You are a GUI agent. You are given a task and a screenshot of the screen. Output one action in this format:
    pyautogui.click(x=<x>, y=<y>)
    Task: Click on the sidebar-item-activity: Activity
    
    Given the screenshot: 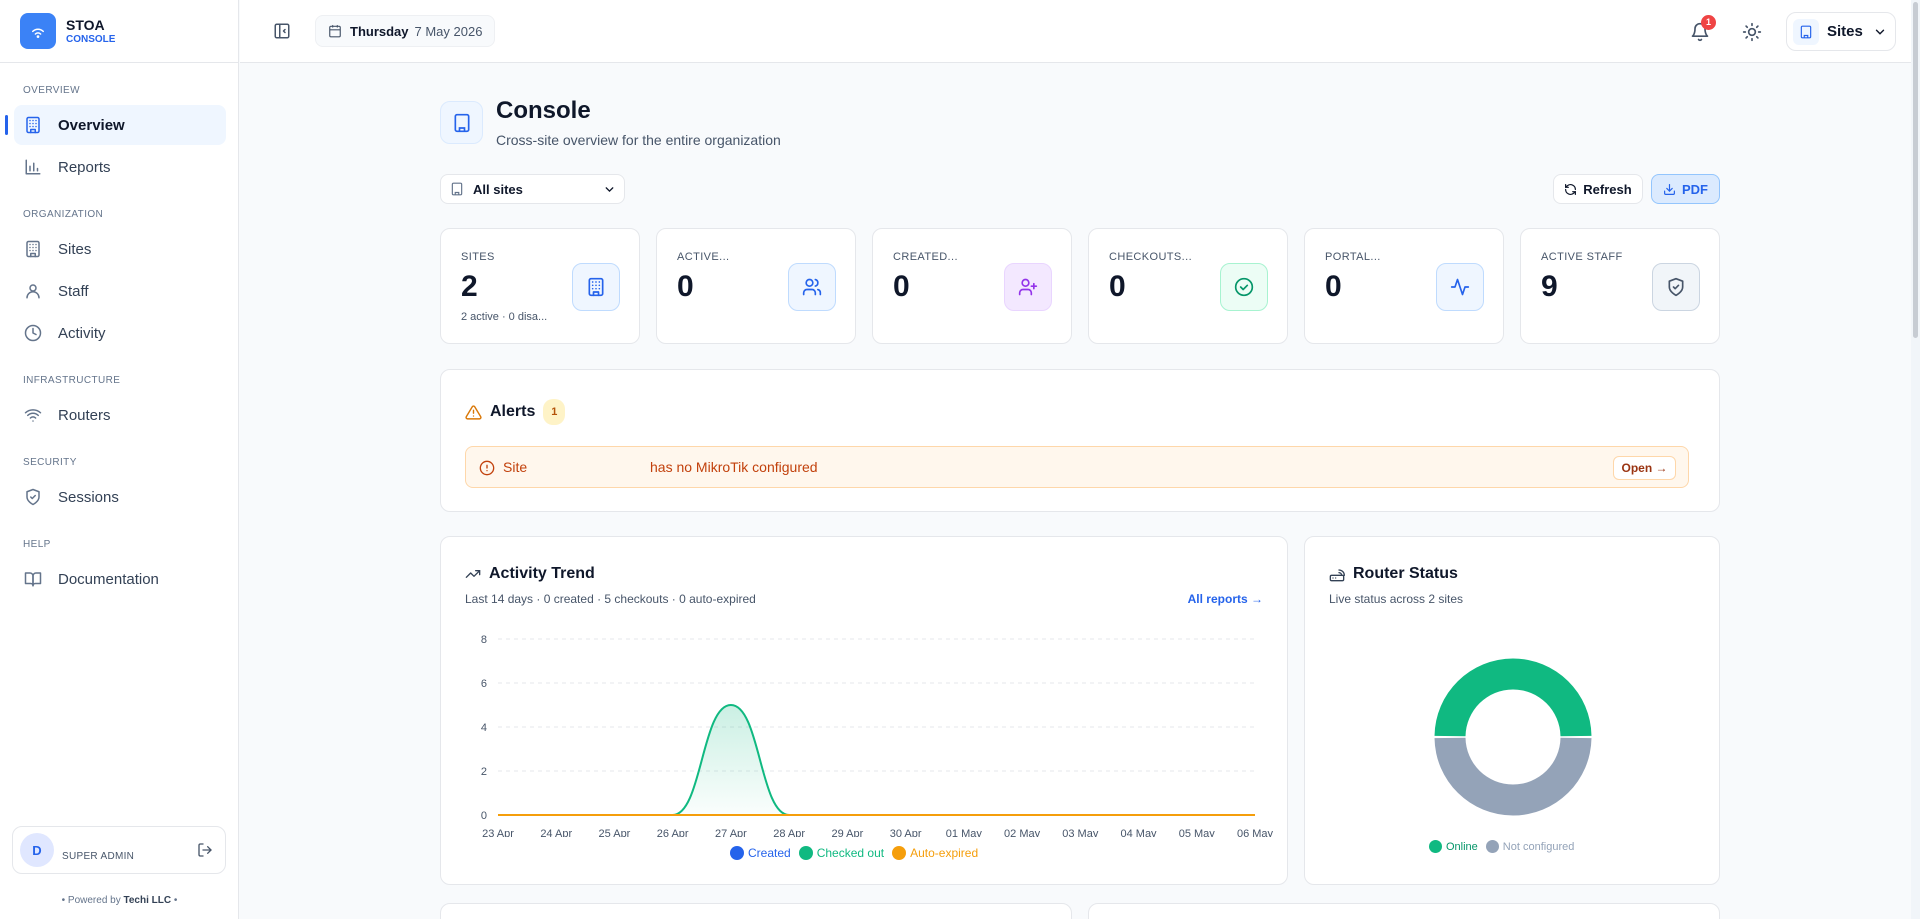 What is the action you would take?
    pyautogui.click(x=120, y=333)
    